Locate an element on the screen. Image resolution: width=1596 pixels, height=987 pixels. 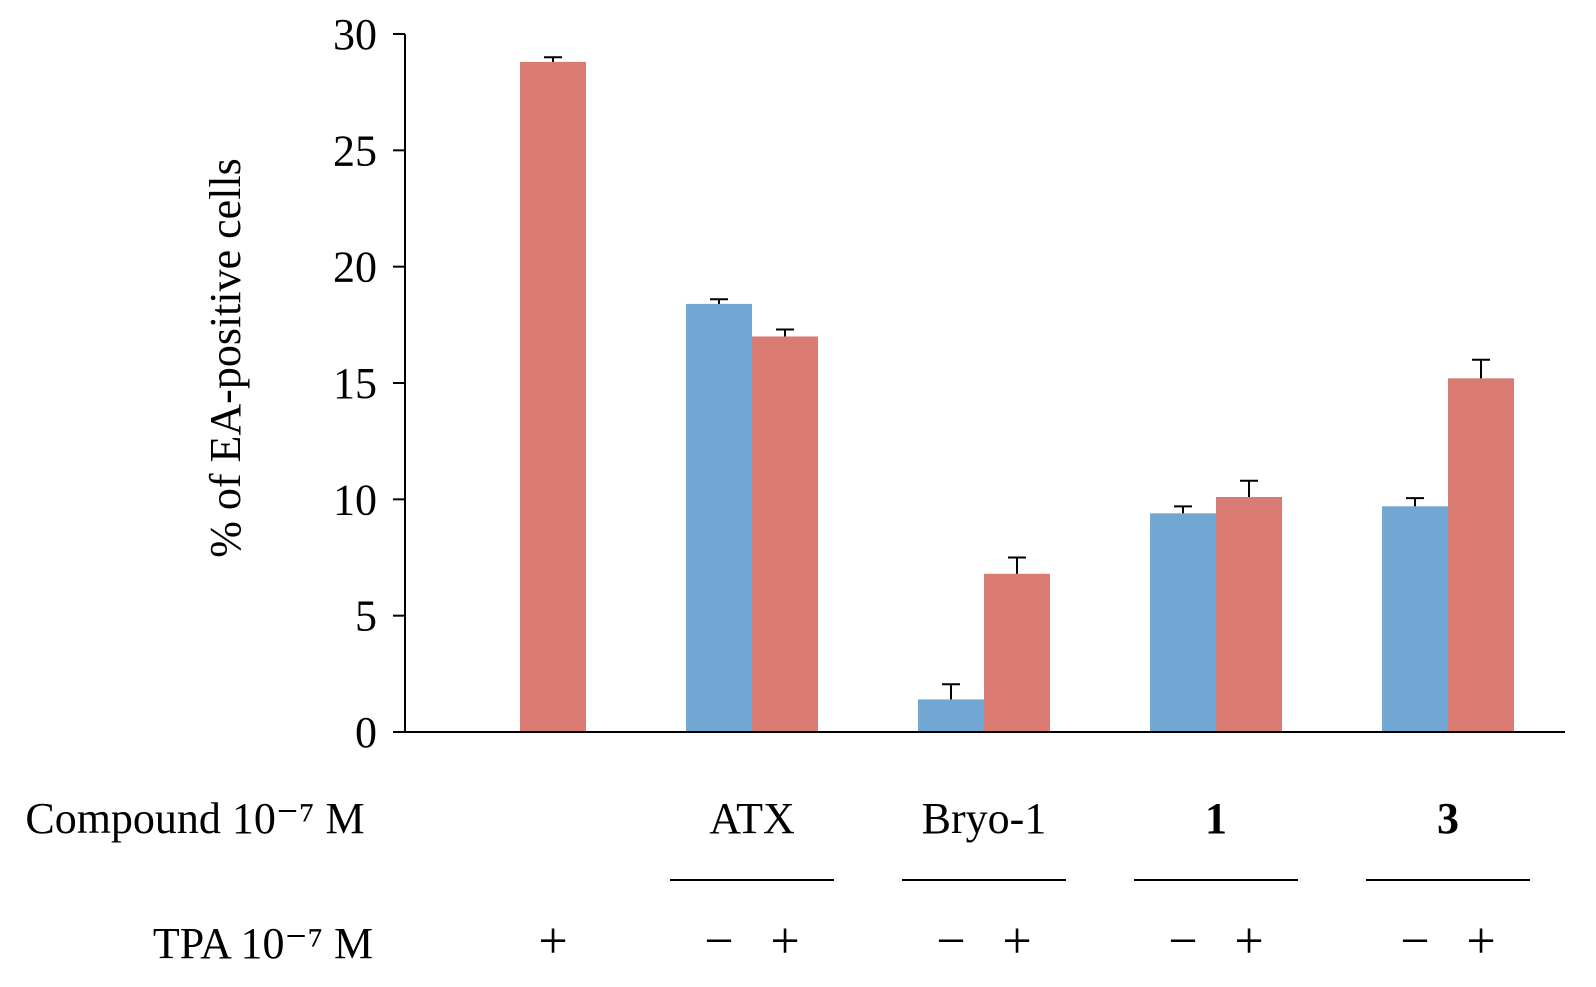
bar-control-plus is located at coordinates (553, 397).